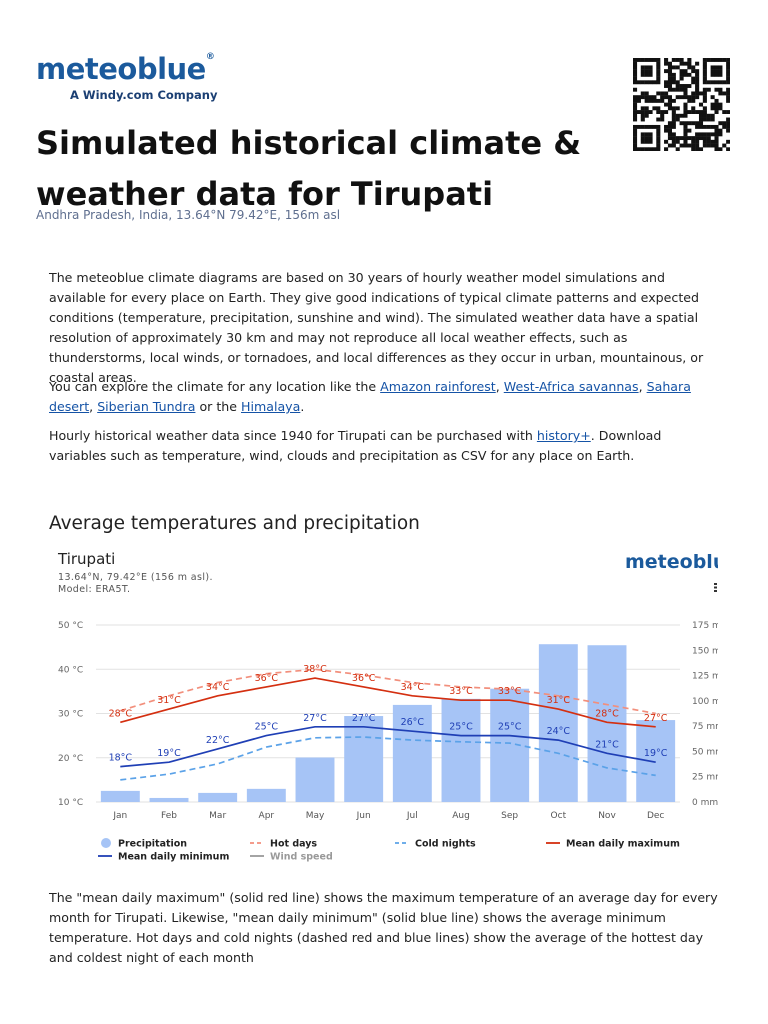 The height and width of the screenshot is (1024, 768). Describe the element at coordinates (135, 577) in the screenshot. I see `chart-subtitle: 13.64°N, 79.42°E (156 m asl).` at that location.